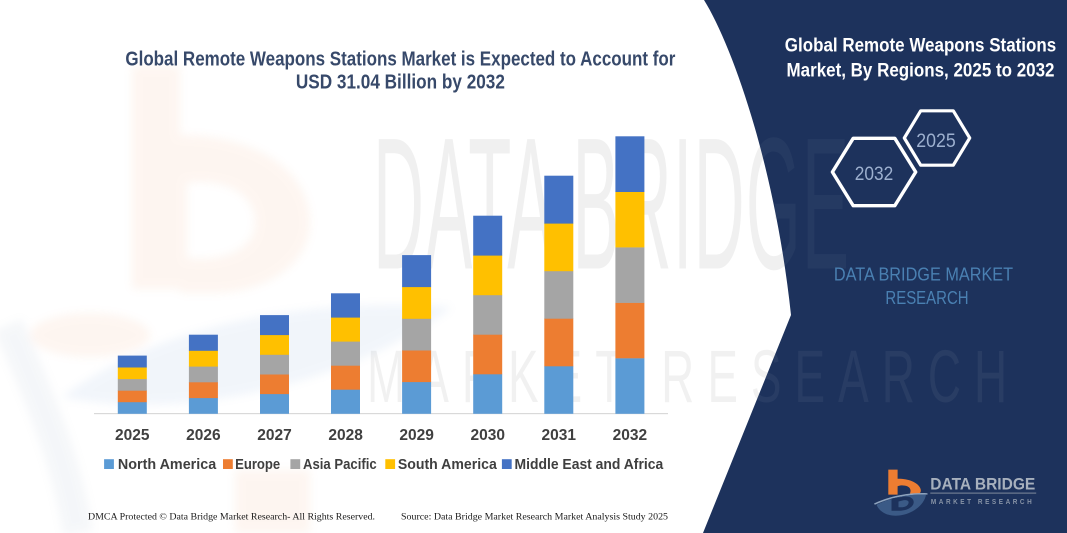  Describe the element at coordinates (448, 464) in the screenshot. I see `svg-text: South America` at that location.